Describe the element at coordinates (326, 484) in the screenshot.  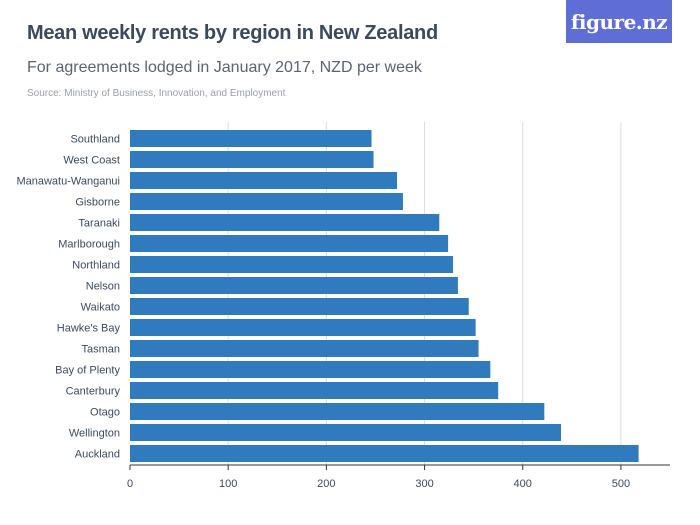
I see `x-tick-label: 200` at that location.